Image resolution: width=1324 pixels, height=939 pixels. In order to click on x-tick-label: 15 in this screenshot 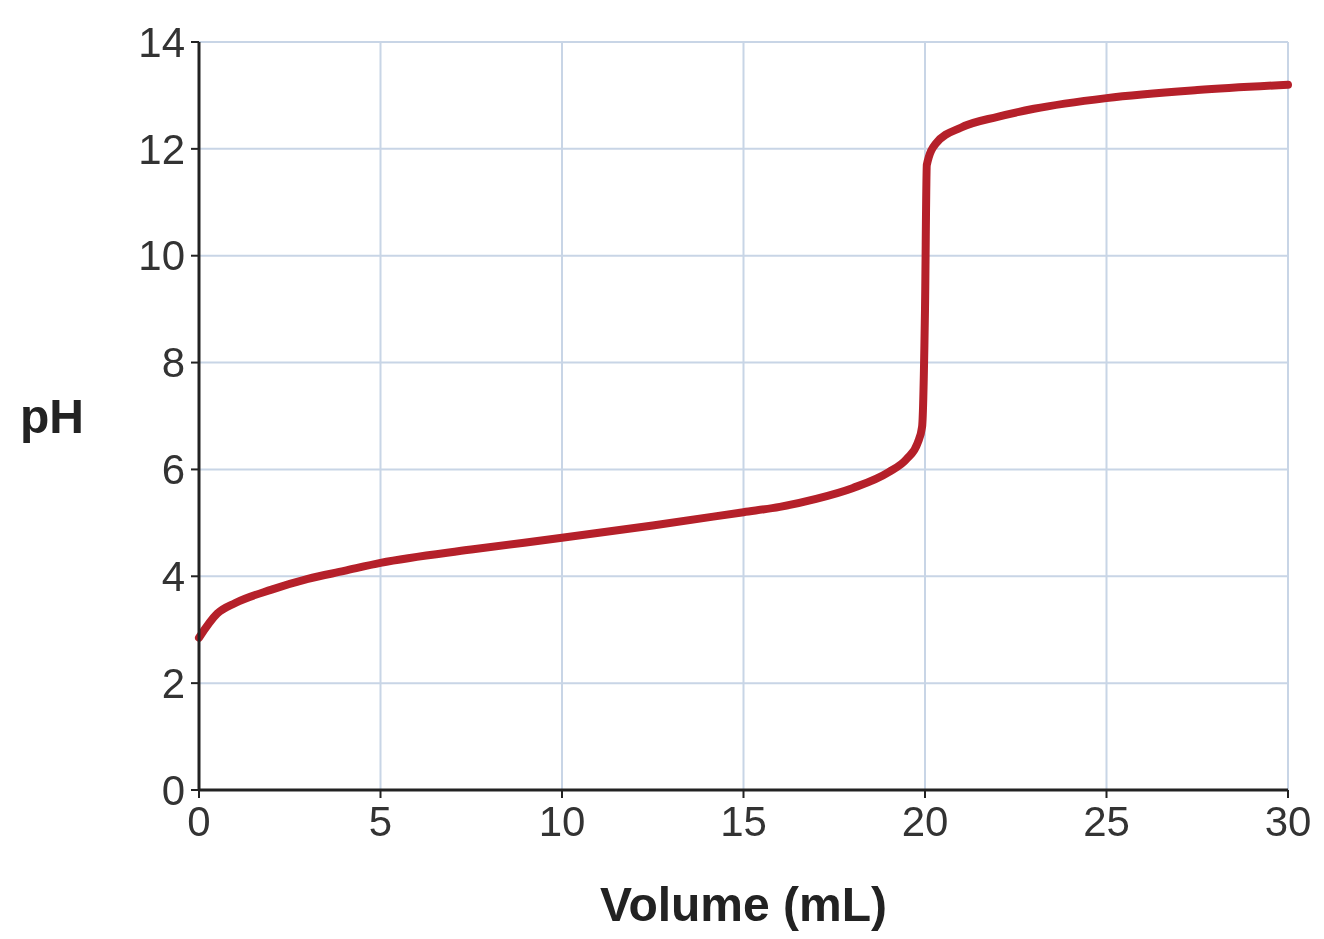, I will do `click(743, 821)`.